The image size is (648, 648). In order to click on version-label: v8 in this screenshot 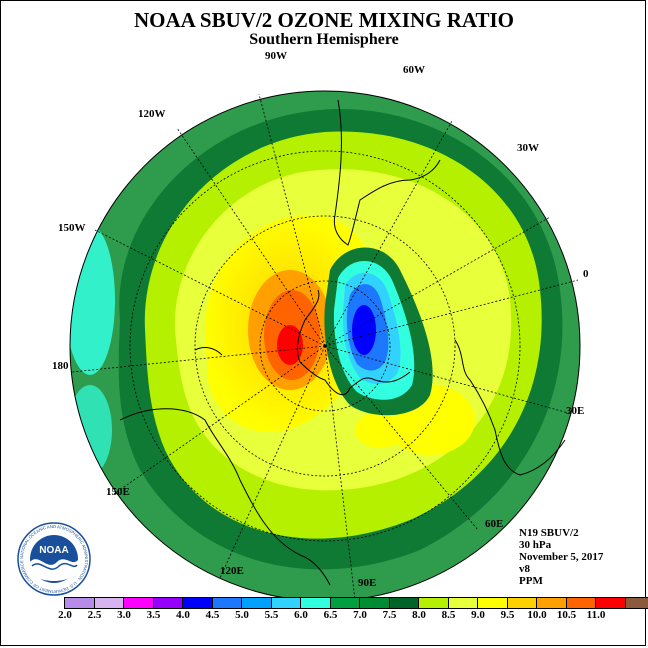, I will do `click(524, 569)`.